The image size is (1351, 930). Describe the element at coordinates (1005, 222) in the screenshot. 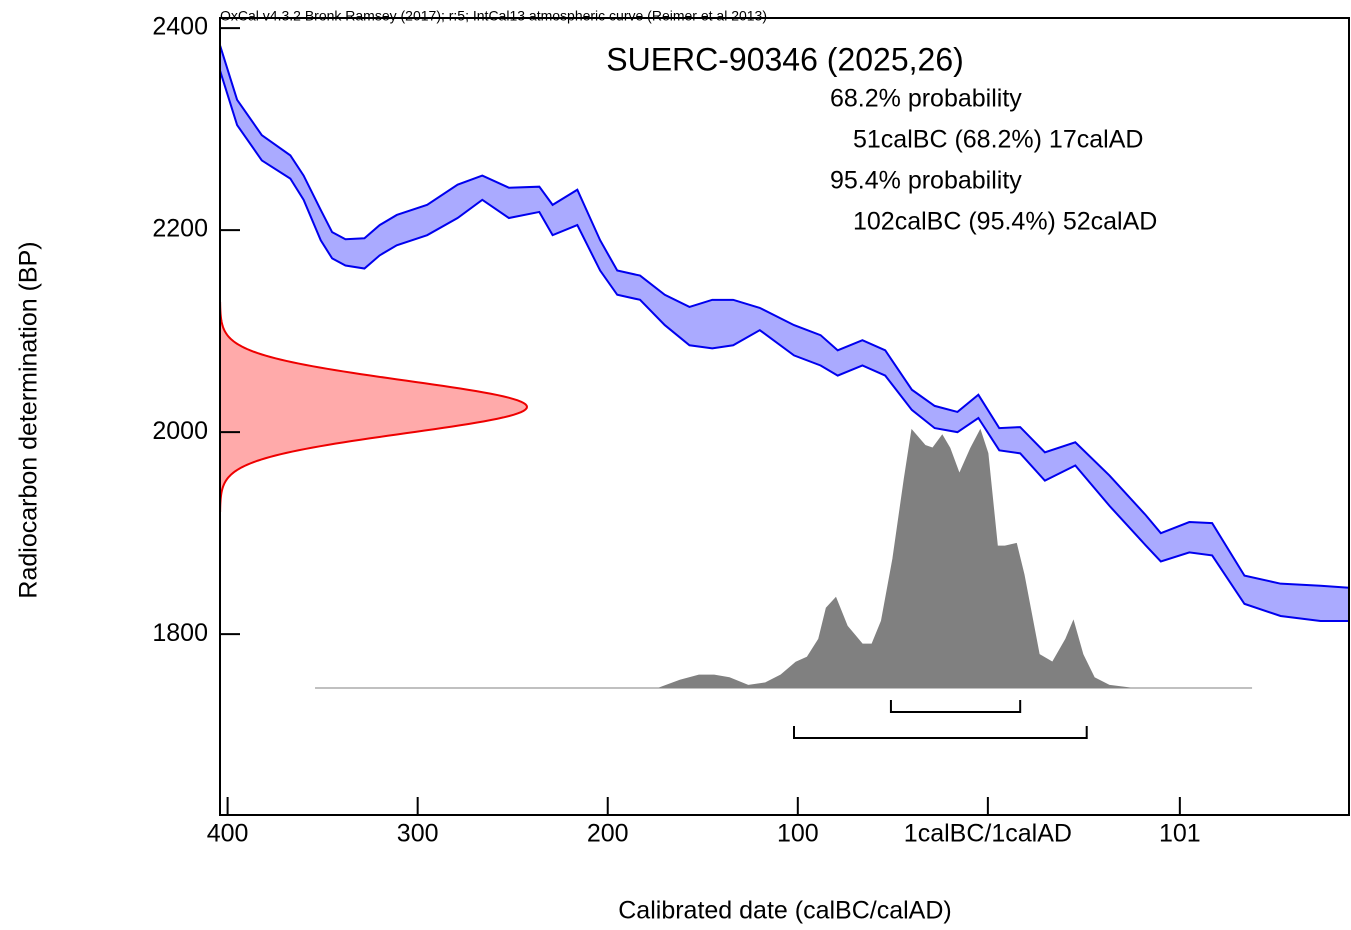

I see `range-text: 102calBC (95.4%) 52calAD` at that location.